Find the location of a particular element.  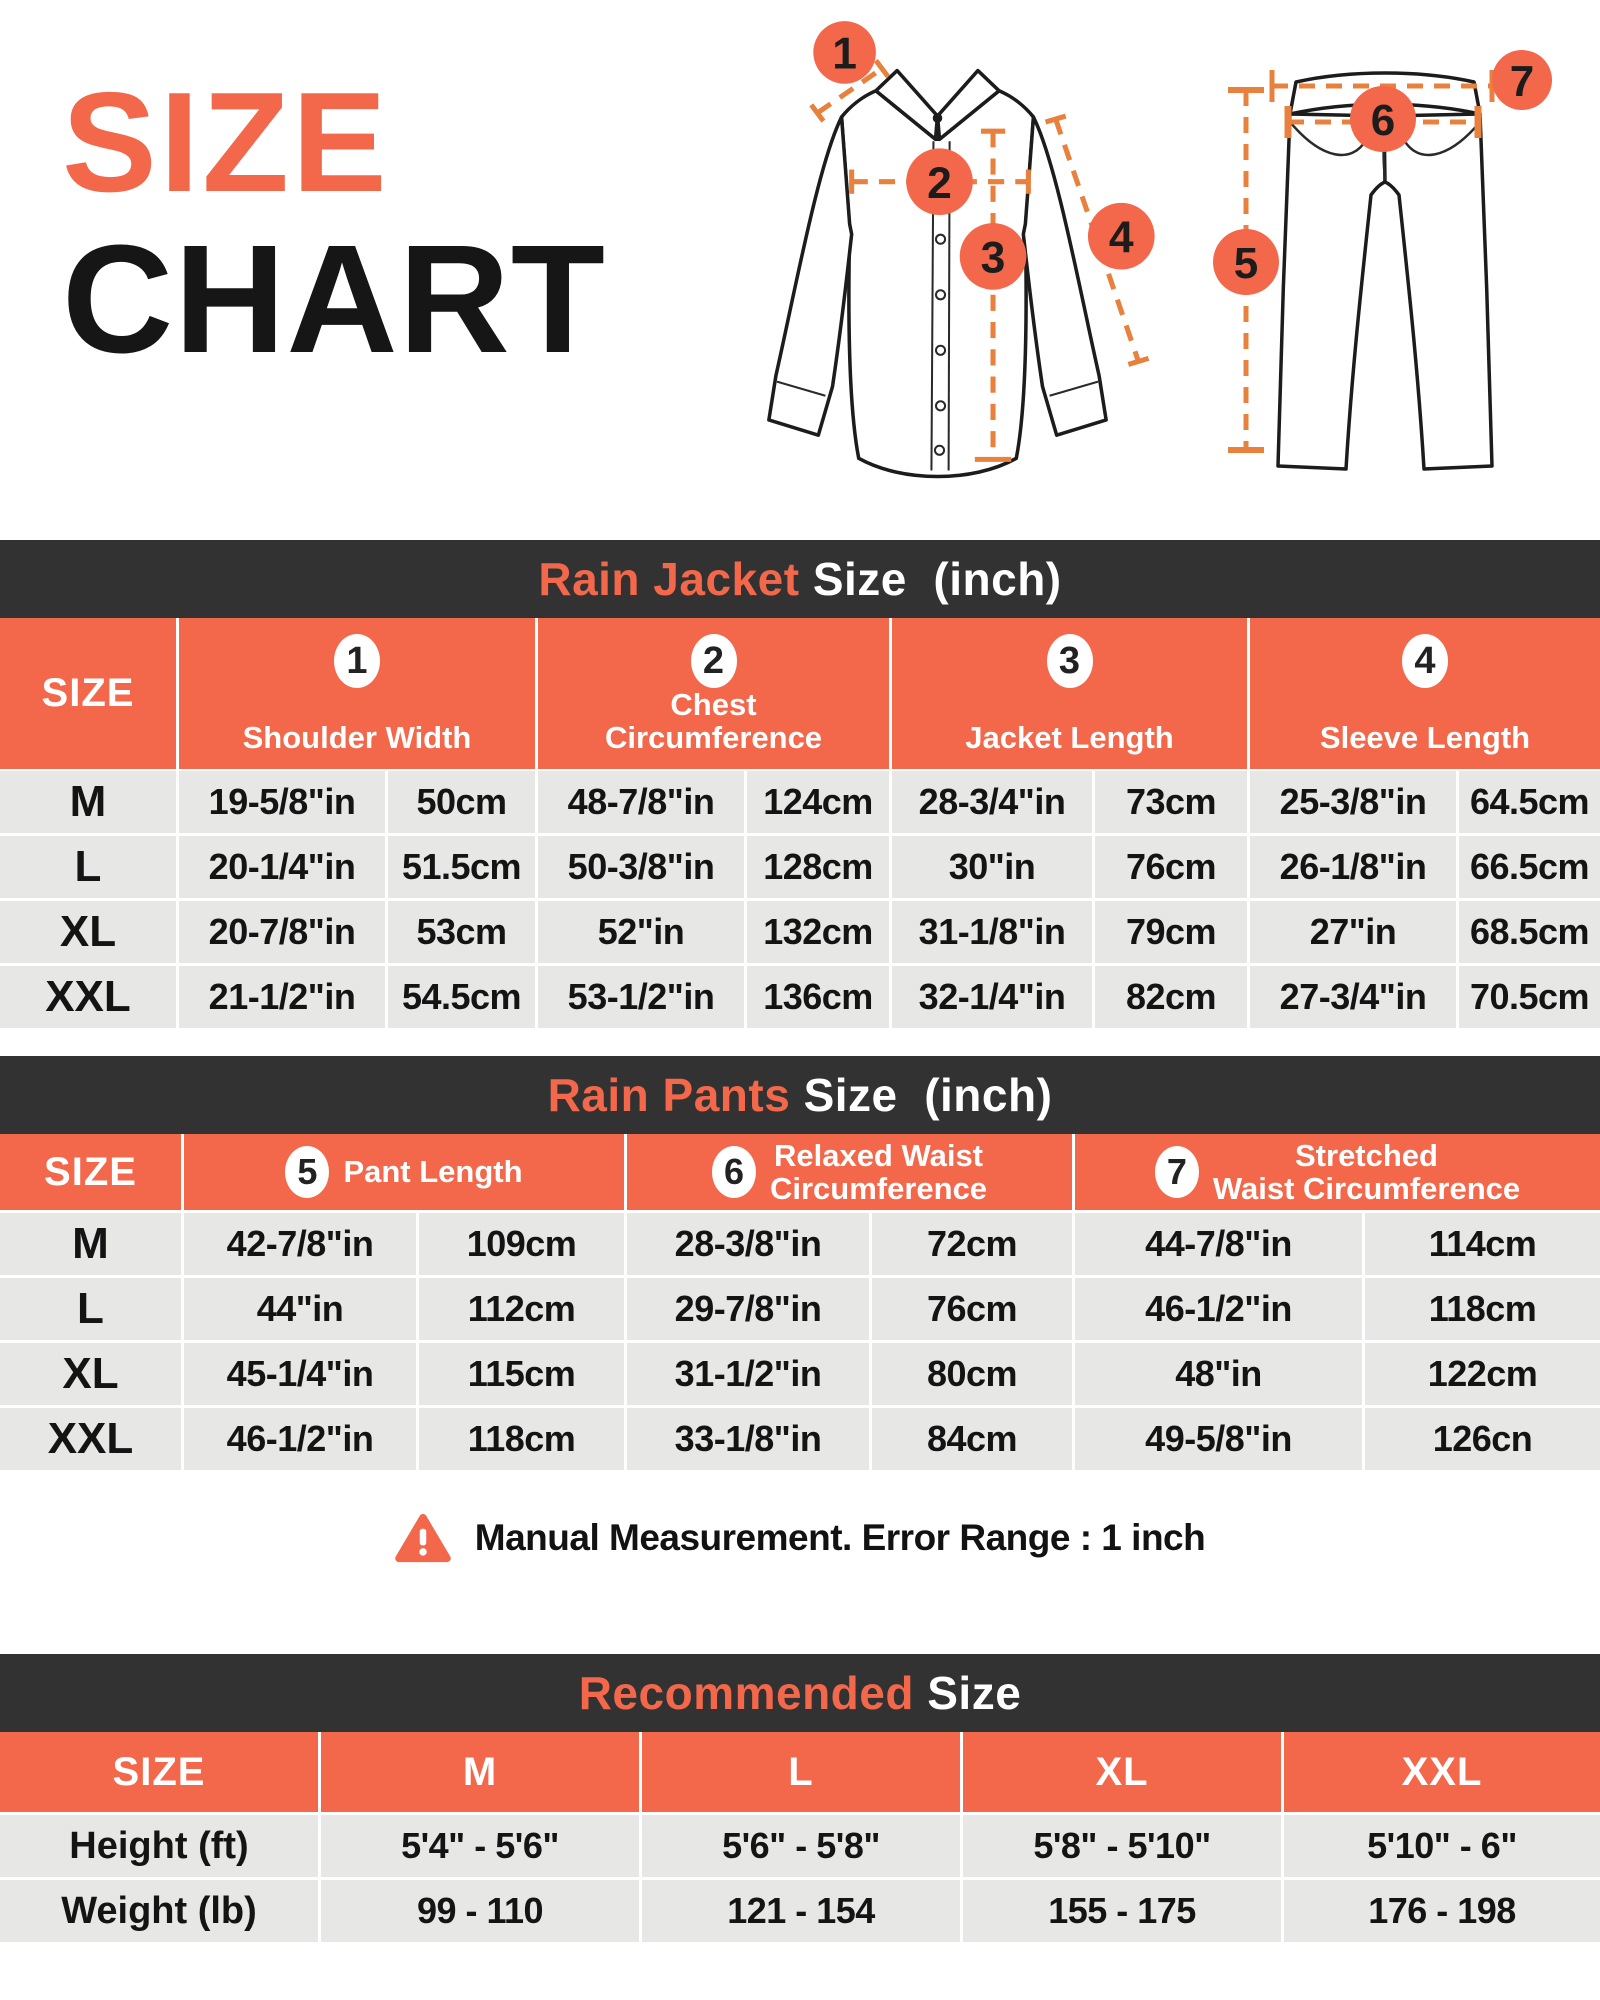

marker-1-icon is located at coordinates (844, 52).